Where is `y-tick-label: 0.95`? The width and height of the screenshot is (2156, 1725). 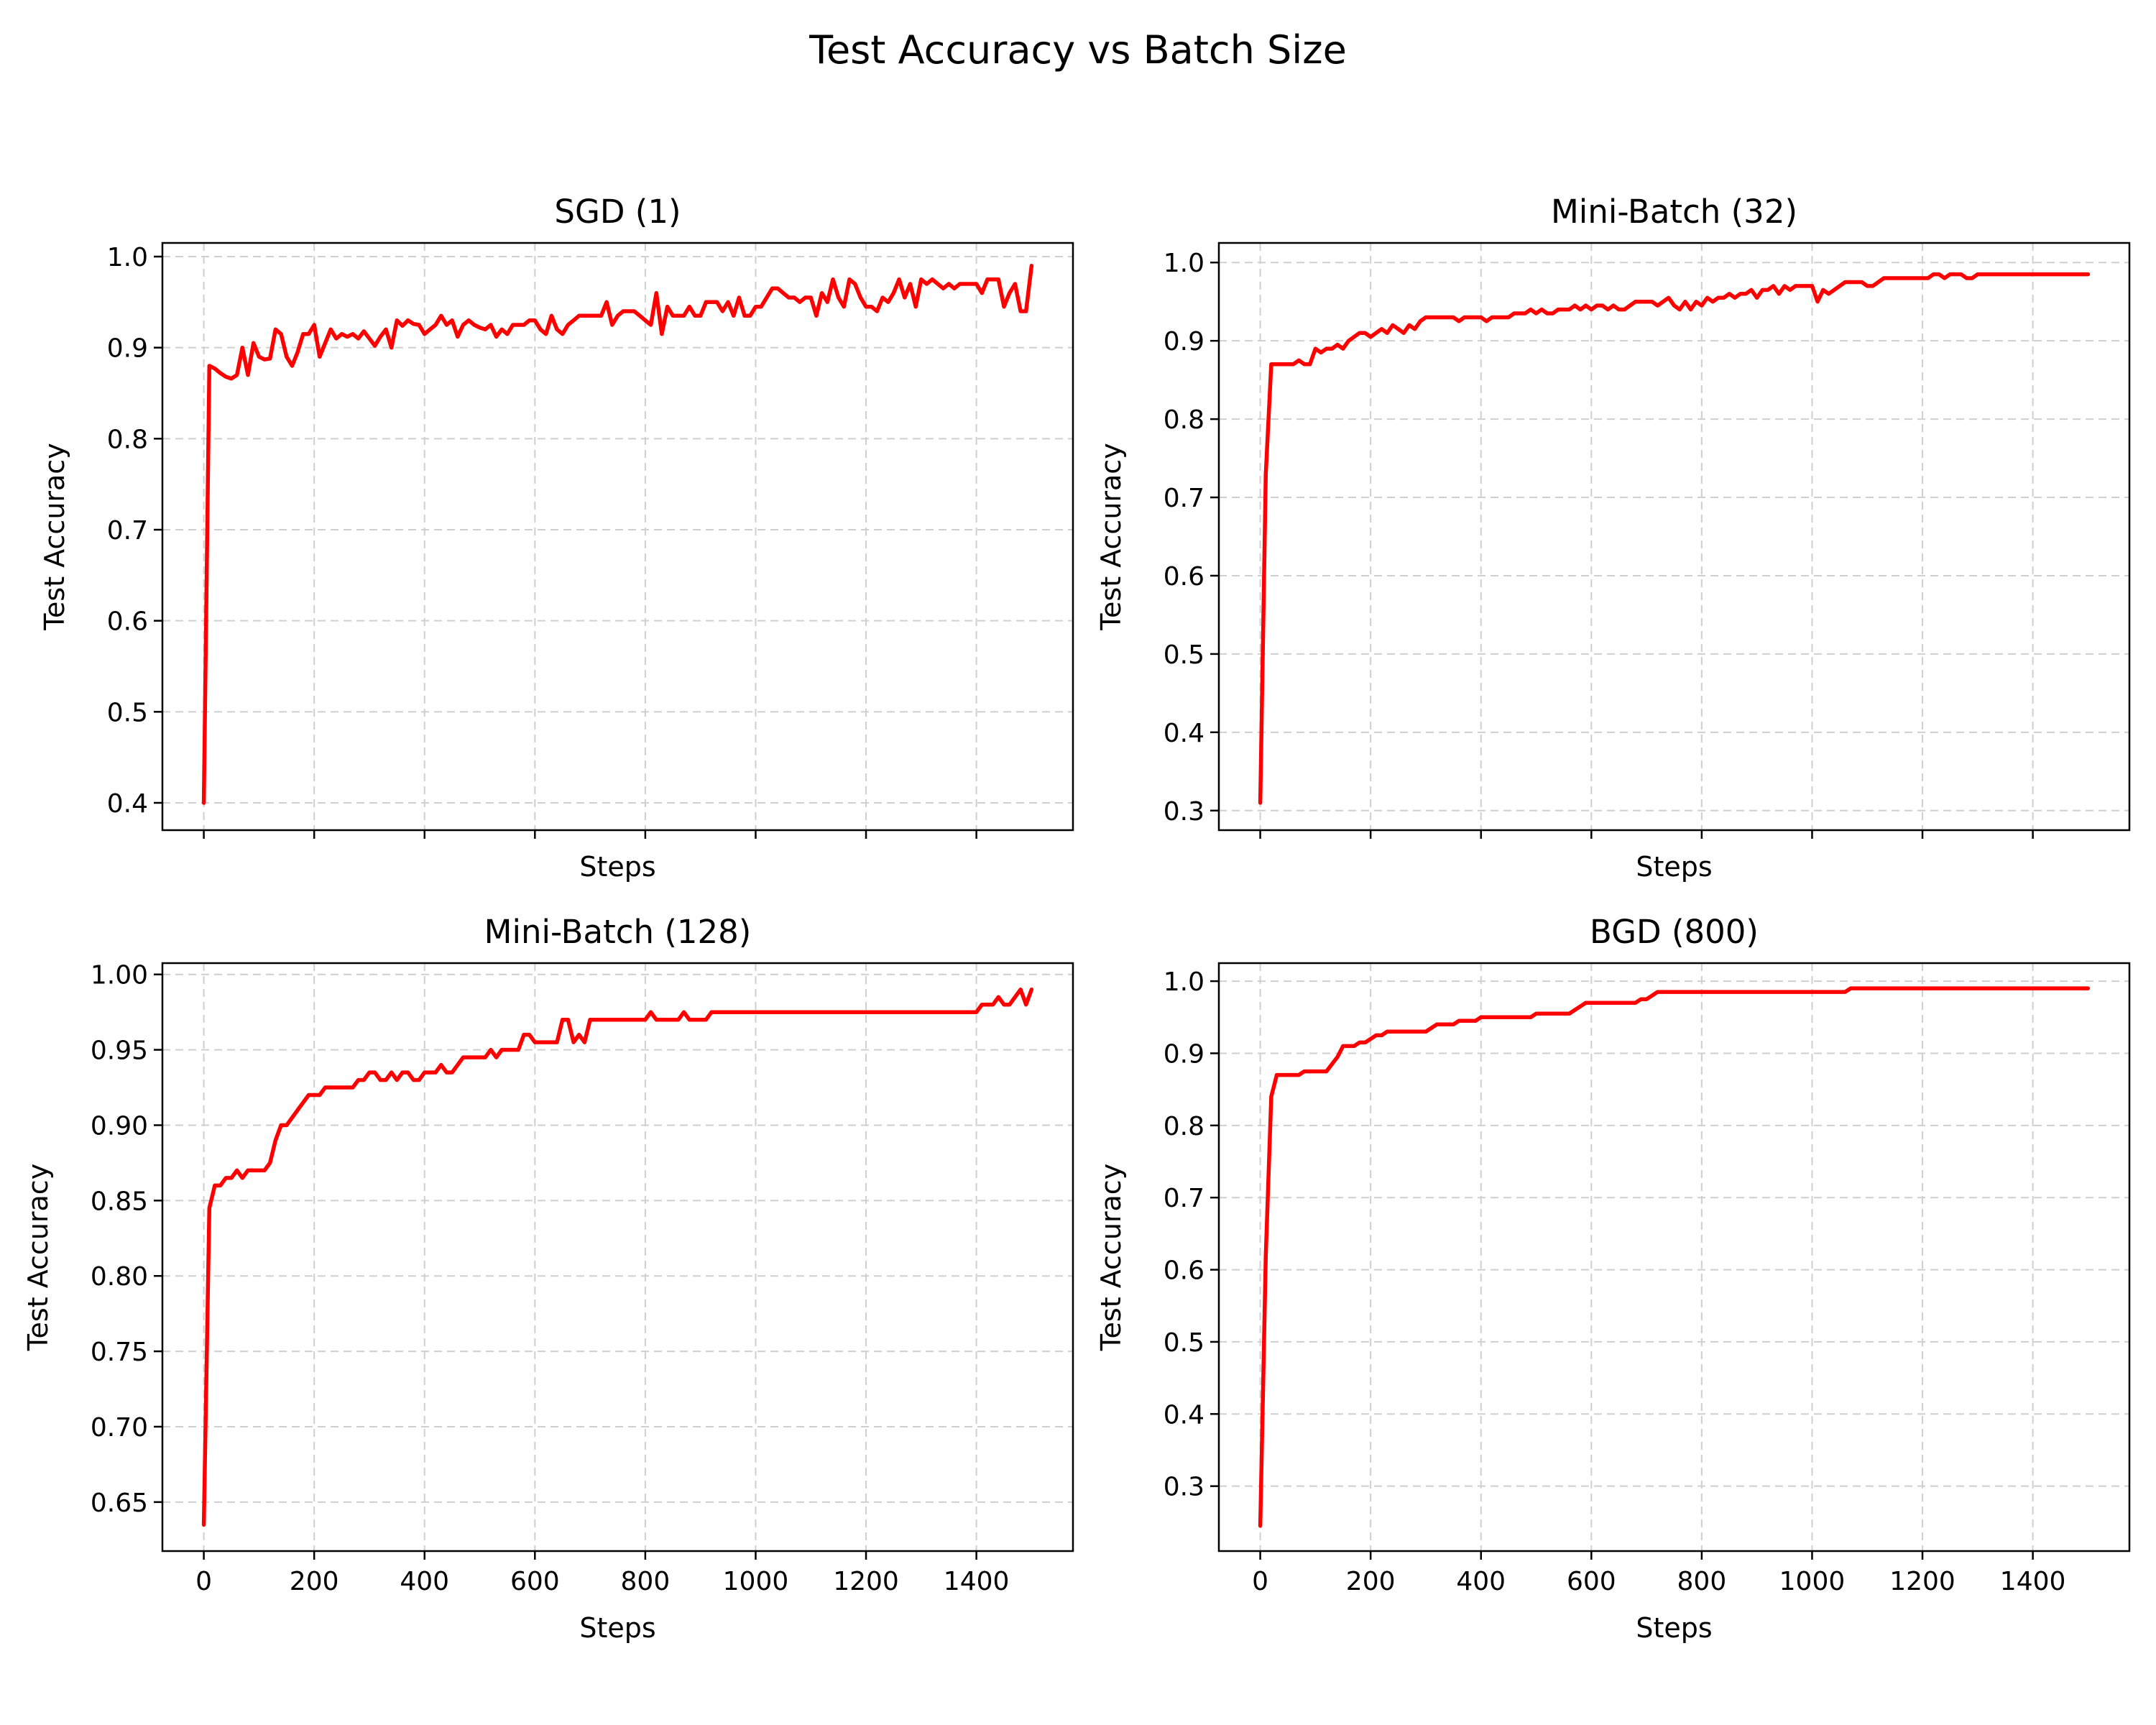
y-tick-label: 0.95 is located at coordinates (120, 1051).